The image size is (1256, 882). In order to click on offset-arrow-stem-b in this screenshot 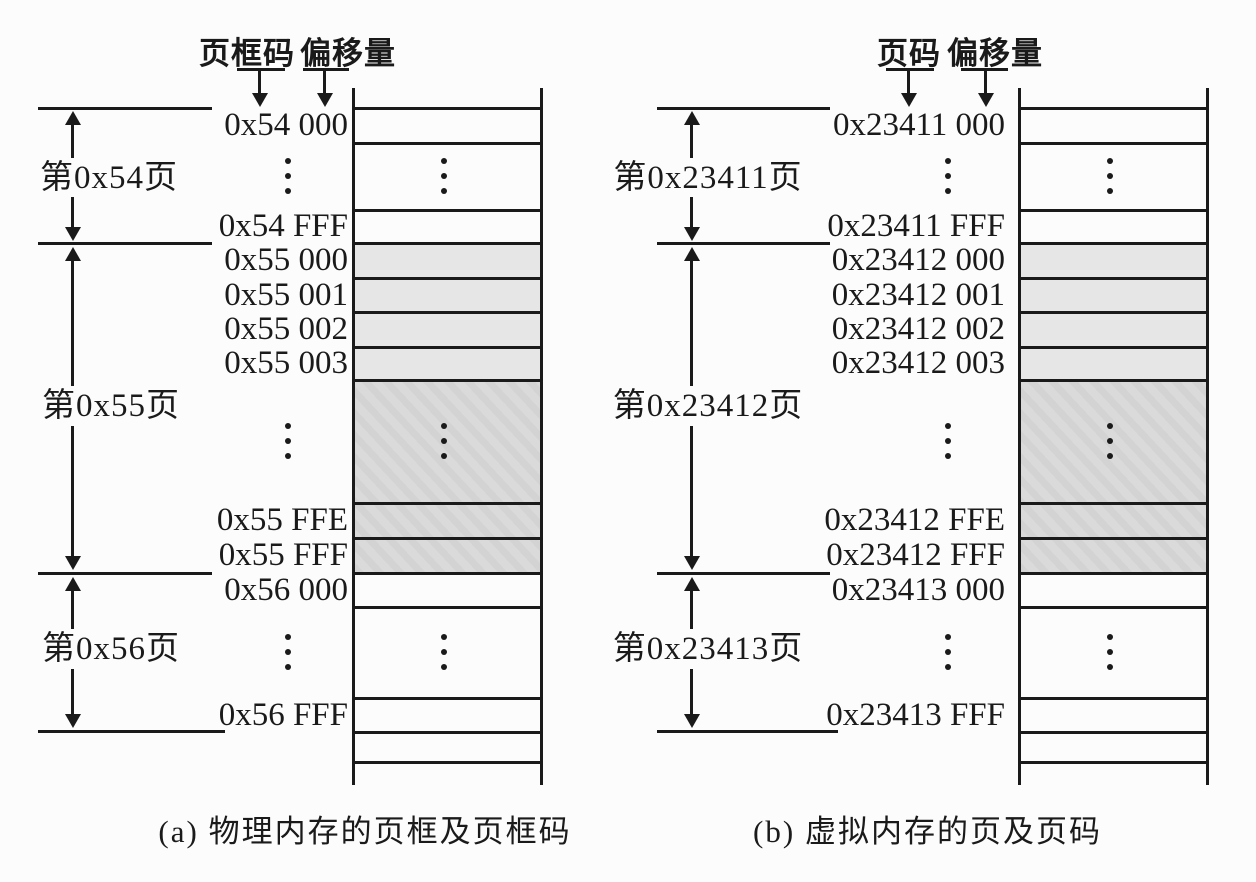, I will do `click(985, 82)`.